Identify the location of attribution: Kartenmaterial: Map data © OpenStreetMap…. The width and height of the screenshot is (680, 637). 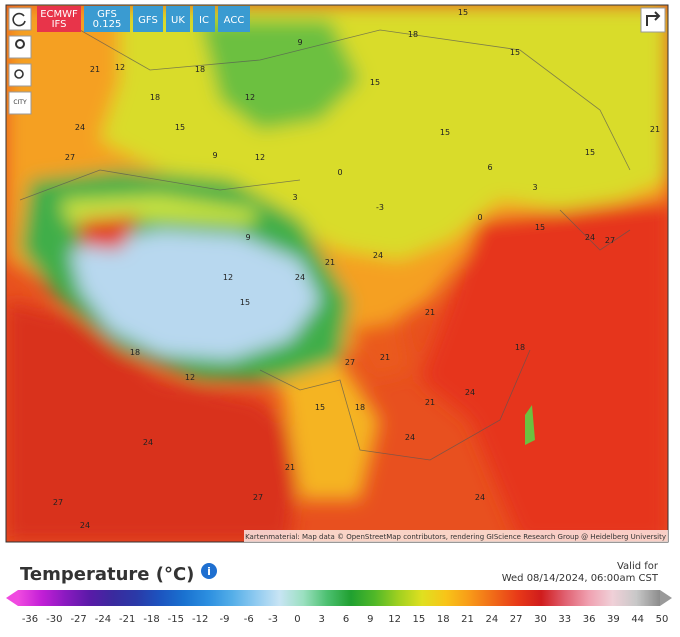
(455, 537).